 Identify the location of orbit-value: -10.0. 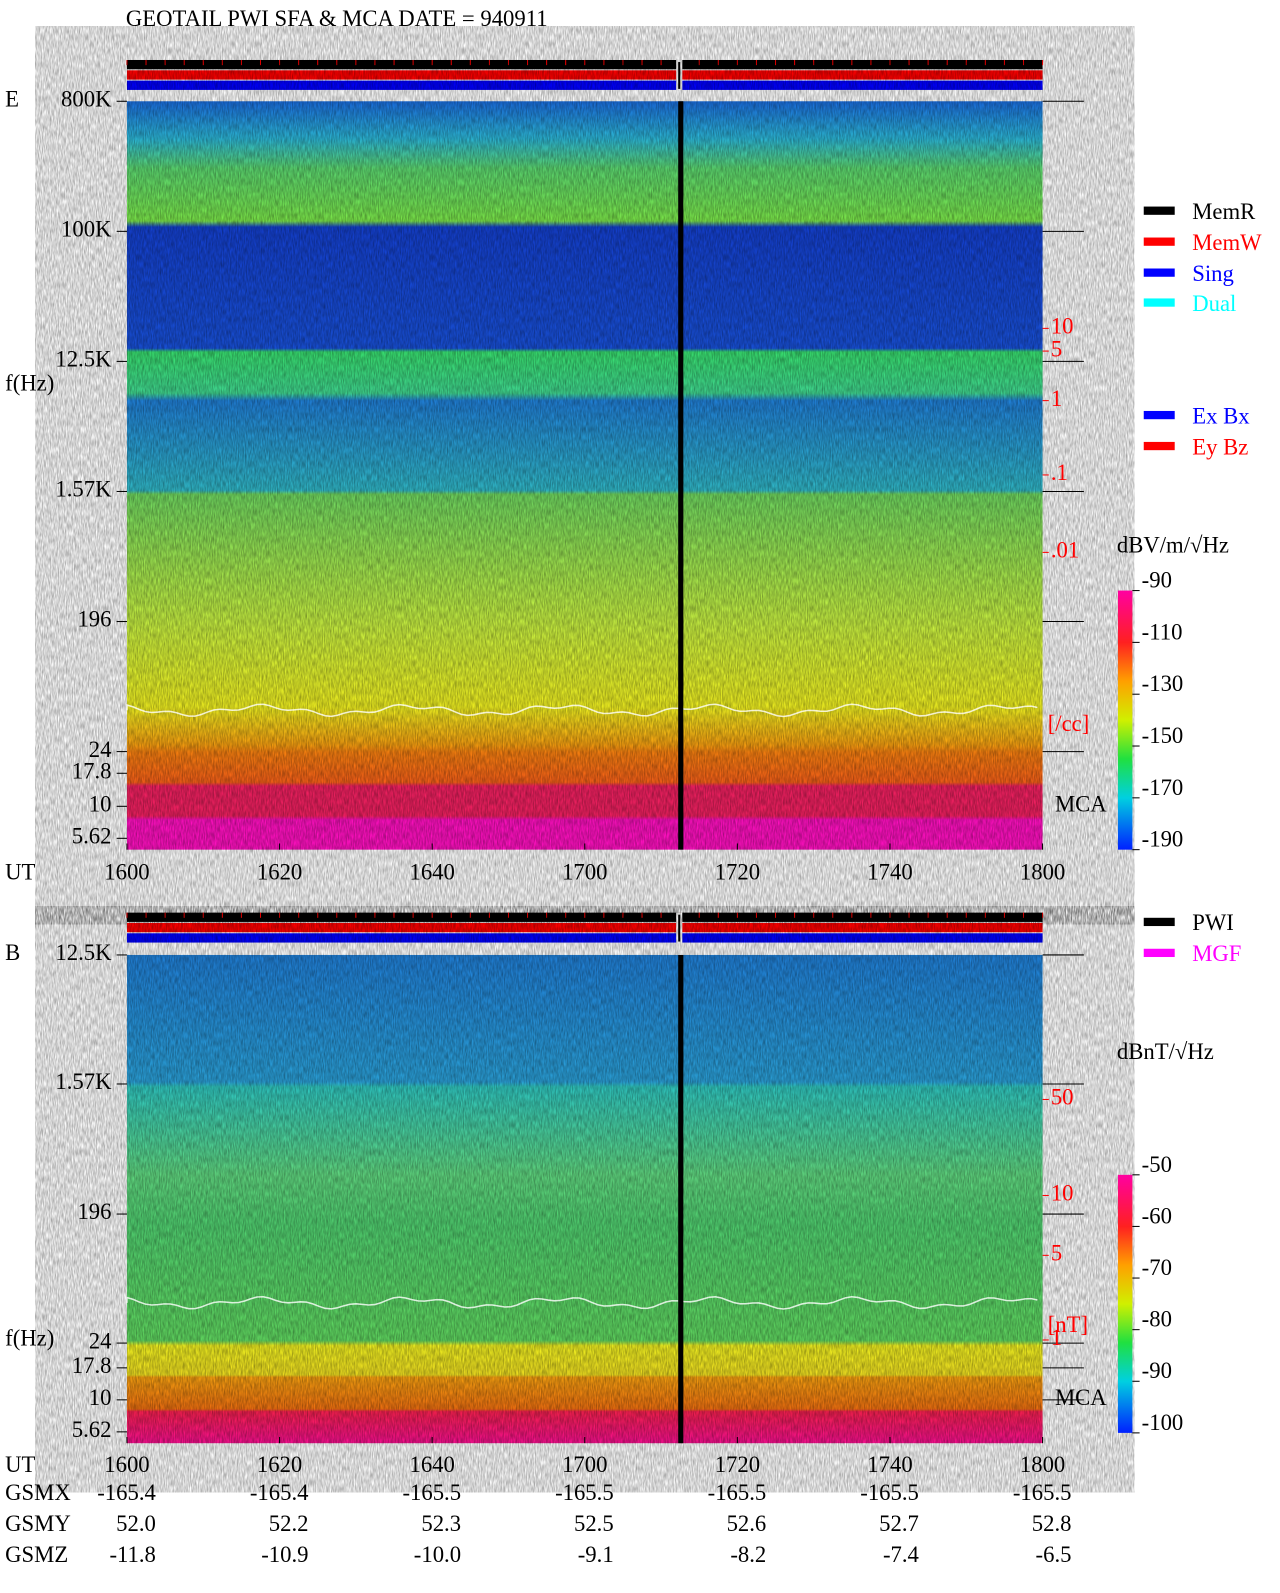
(437, 1554).